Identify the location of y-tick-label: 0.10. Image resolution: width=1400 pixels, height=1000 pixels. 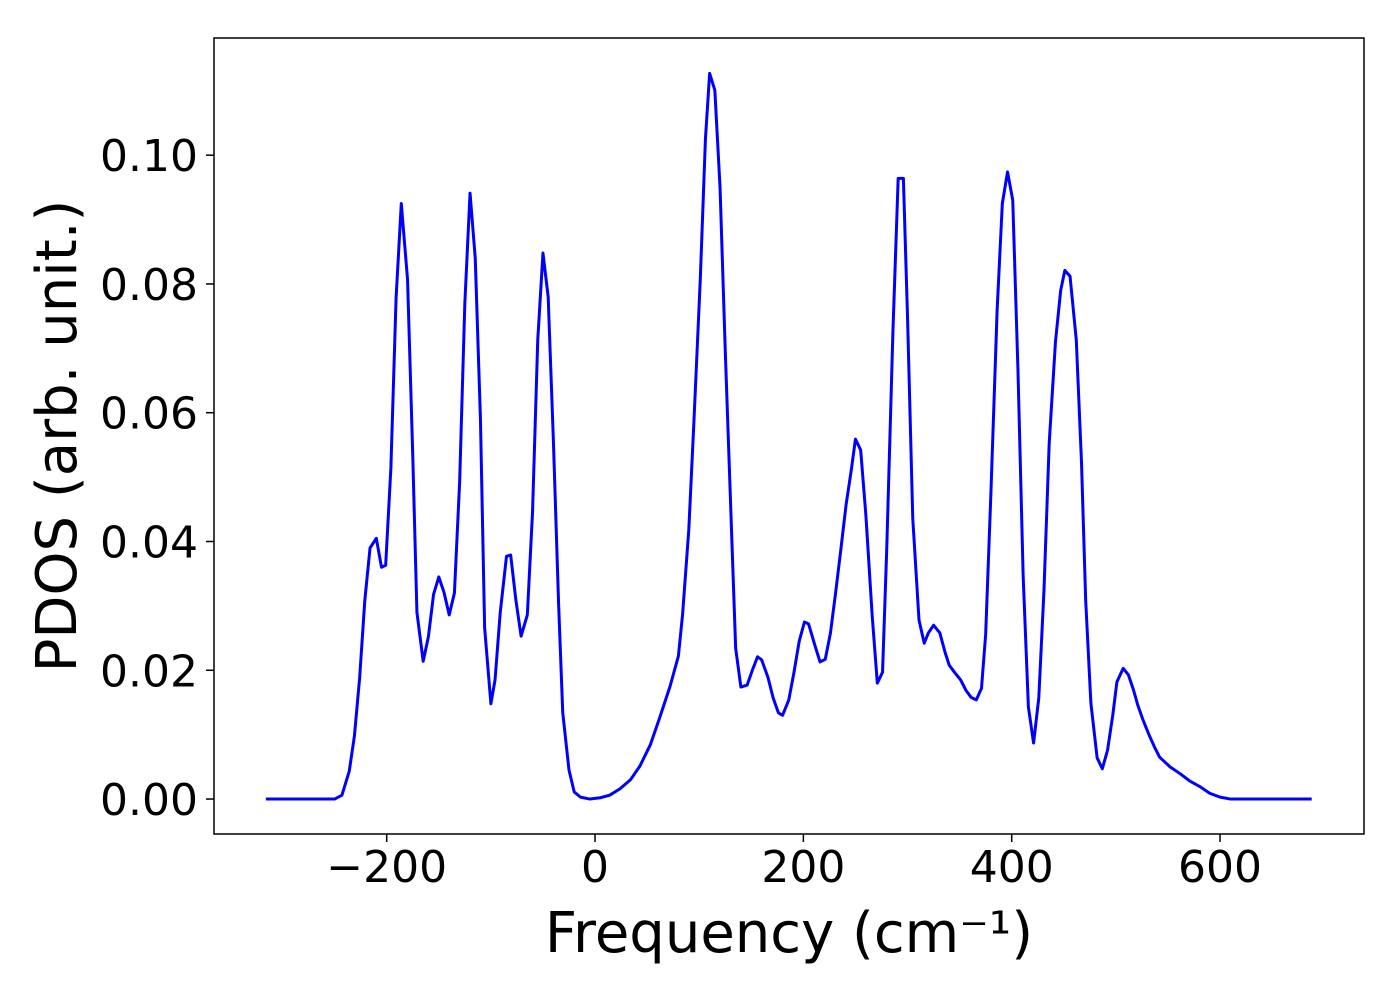
(149, 156).